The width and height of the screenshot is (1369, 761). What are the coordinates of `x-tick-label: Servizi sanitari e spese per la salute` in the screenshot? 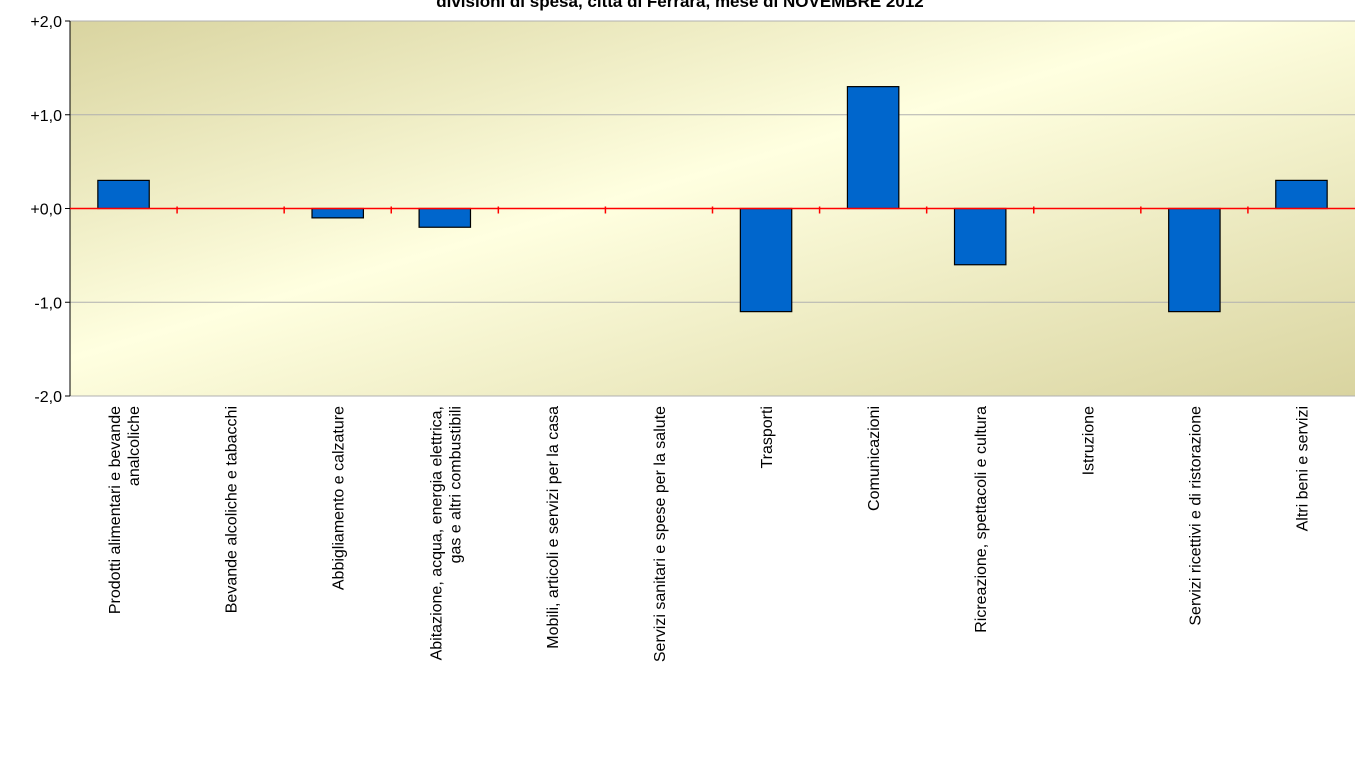 It's located at (660, 534).